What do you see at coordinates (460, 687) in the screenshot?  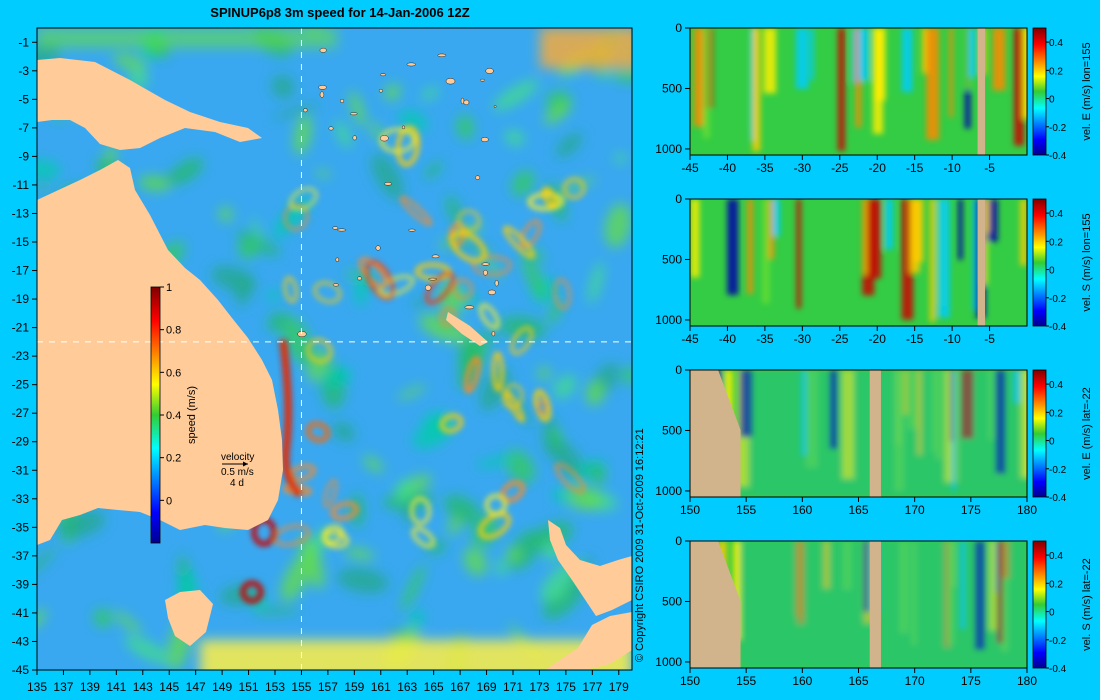 I see `map-x-tick-label: 167` at bounding box center [460, 687].